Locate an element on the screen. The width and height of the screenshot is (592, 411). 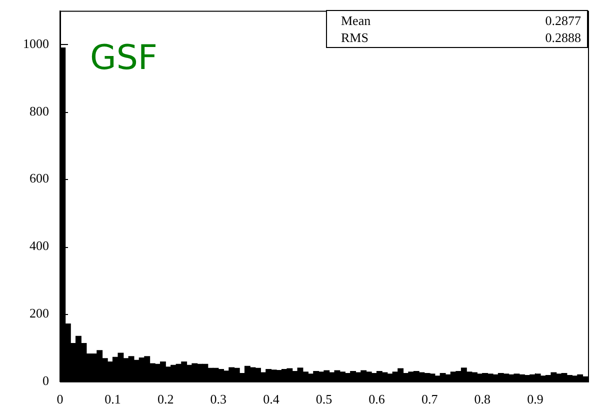
x-tick-label: 0.1 is located at coordinates (112, 399).